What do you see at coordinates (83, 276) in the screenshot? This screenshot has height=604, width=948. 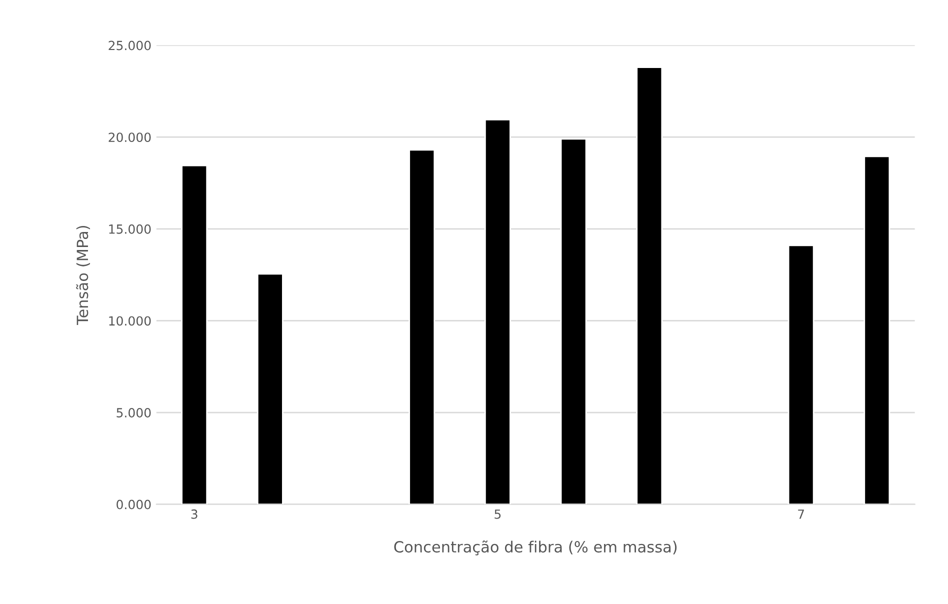 I see `y-axis-title: Tensão (MPa)` at bounding box center [83, 276].